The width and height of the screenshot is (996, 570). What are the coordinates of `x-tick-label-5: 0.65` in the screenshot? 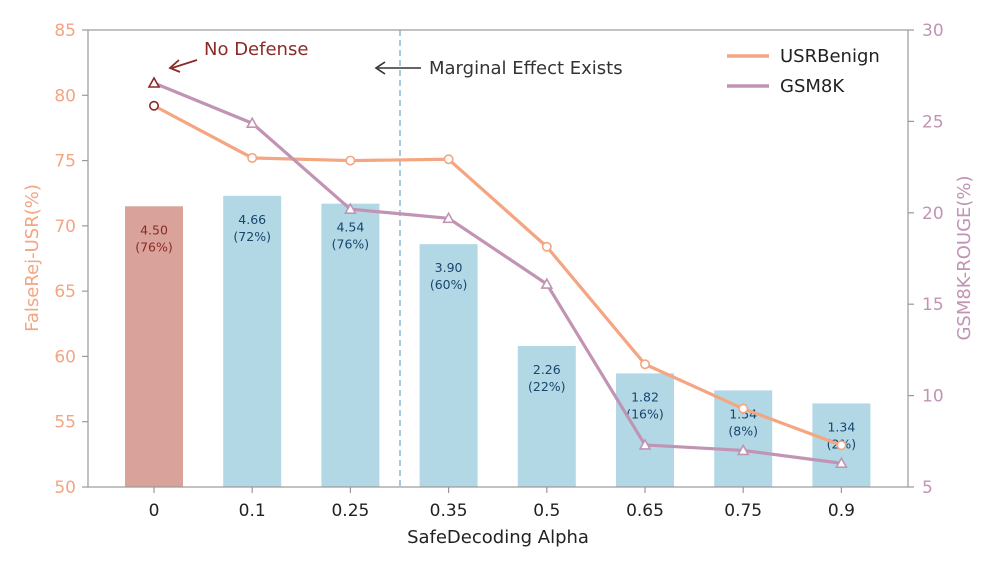 It's located at (645, 511).